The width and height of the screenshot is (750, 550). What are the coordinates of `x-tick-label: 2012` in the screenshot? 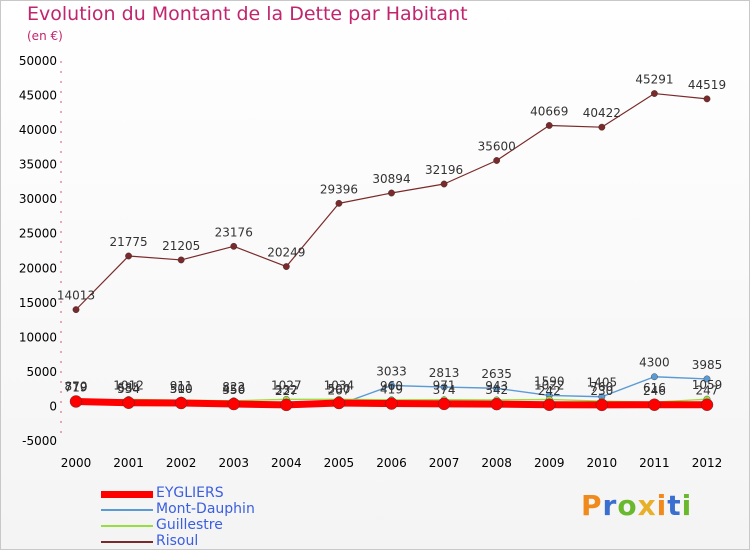 It's located at (707, 463).